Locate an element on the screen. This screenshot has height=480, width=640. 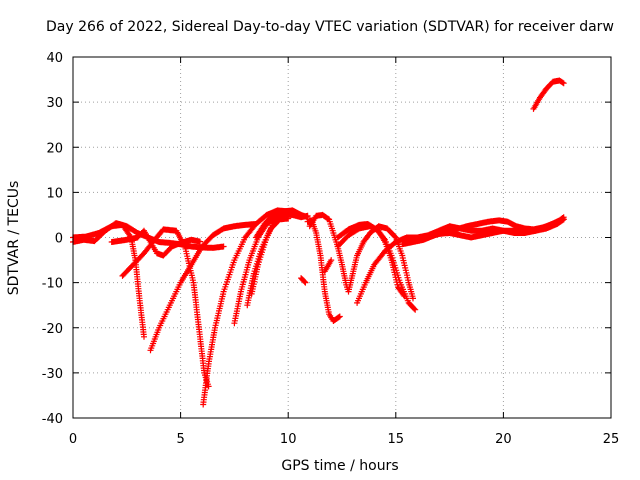
x-tick-label: 25 is located at coordinates (611, 439).